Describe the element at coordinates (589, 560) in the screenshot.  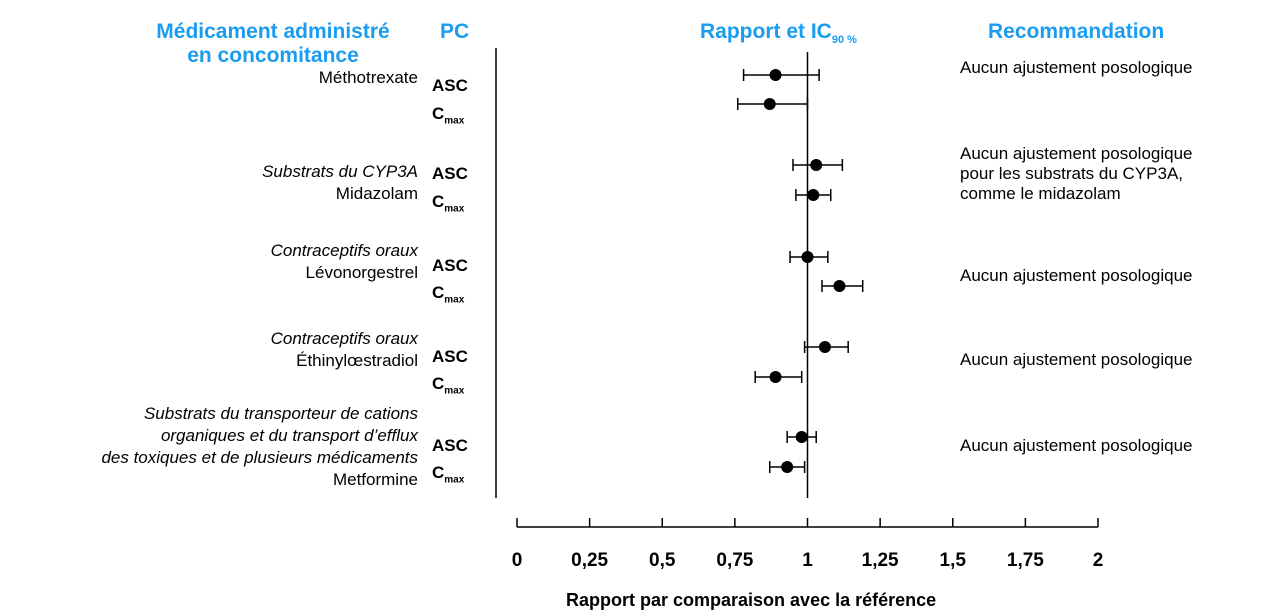
I see `x-tick-label: 0,25` at that location.